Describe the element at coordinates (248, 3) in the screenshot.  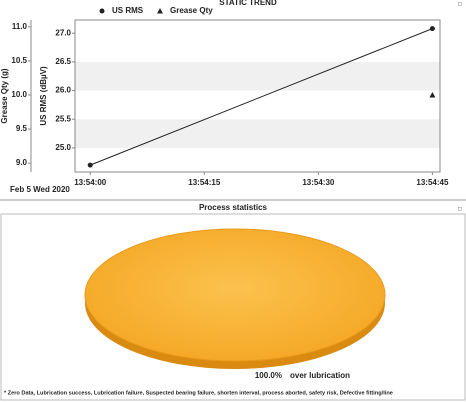
I see `chart-title: STATIC TREND` at that location.